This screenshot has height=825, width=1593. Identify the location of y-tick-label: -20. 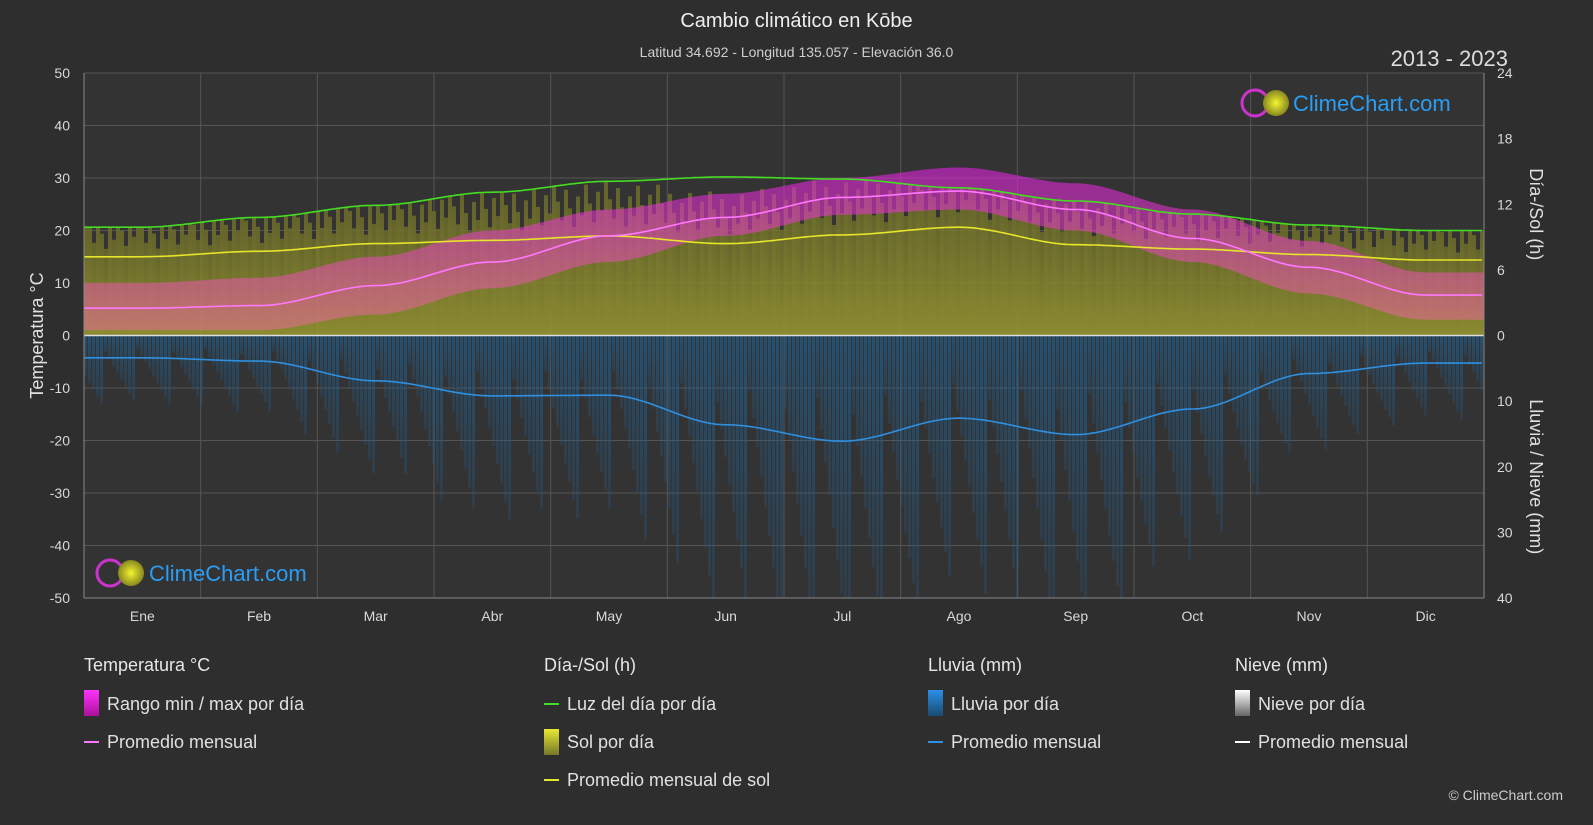
(60, 441).